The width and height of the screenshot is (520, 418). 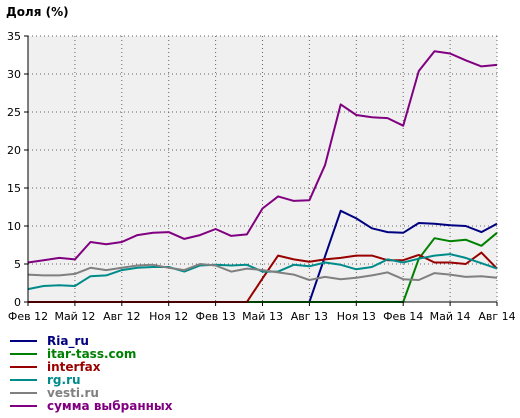 I want to click on y-tick-label: 25, so click(x=14, y=112).